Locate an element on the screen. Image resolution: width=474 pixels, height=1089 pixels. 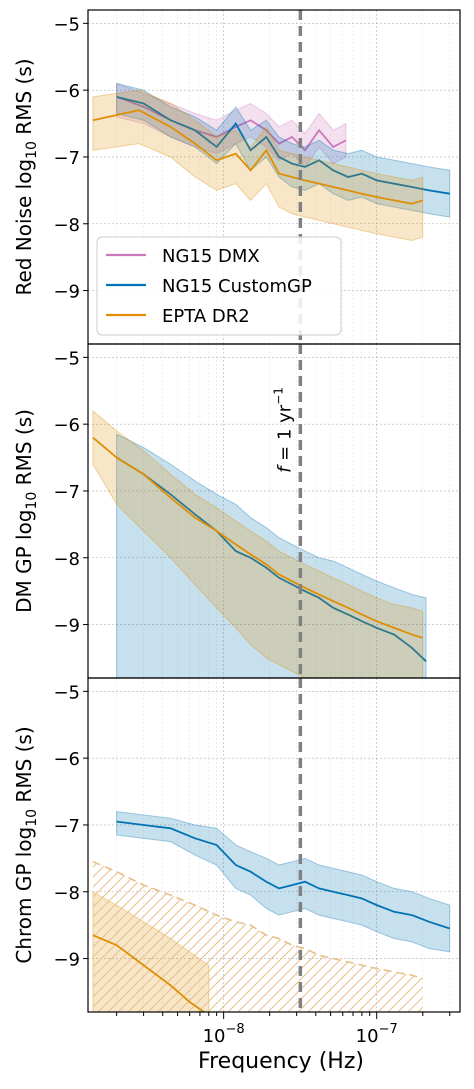
upper-limit-line-epta-dr2 is located at coordinates (258, 920).